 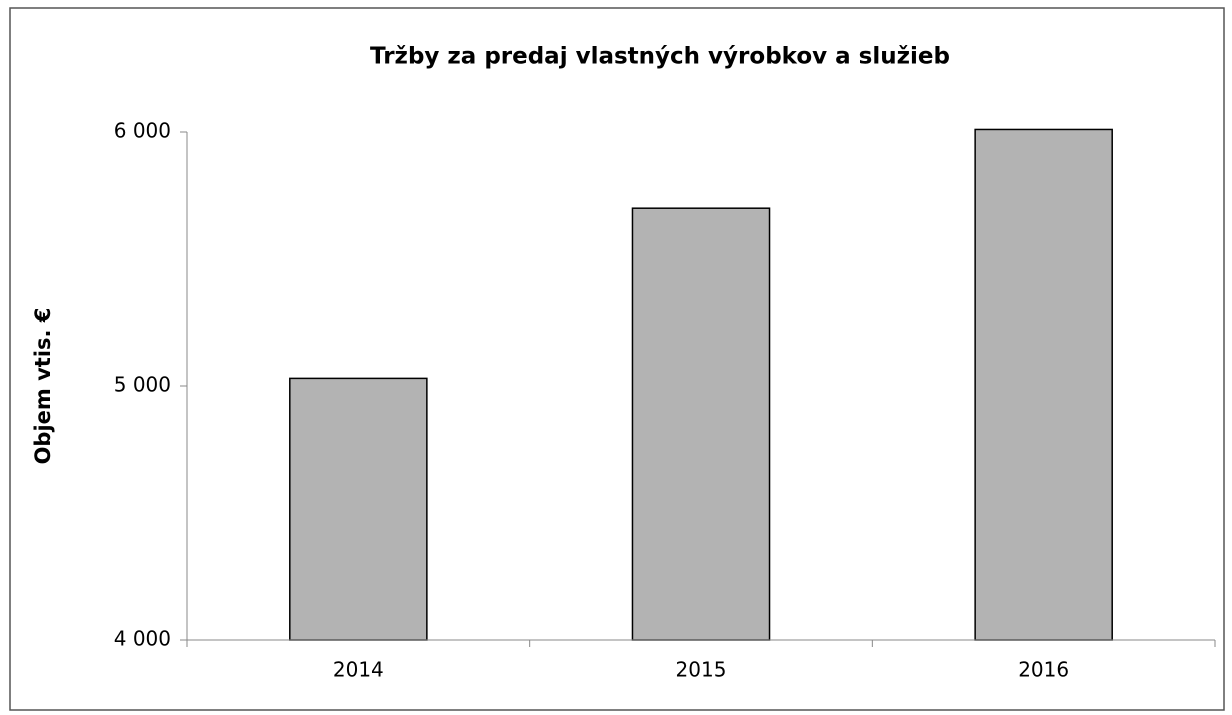 What do you see at coordinates (142, 639) in the screenshot?
I see `y-tick-label: 4 000` at bounding box center [142, 639].